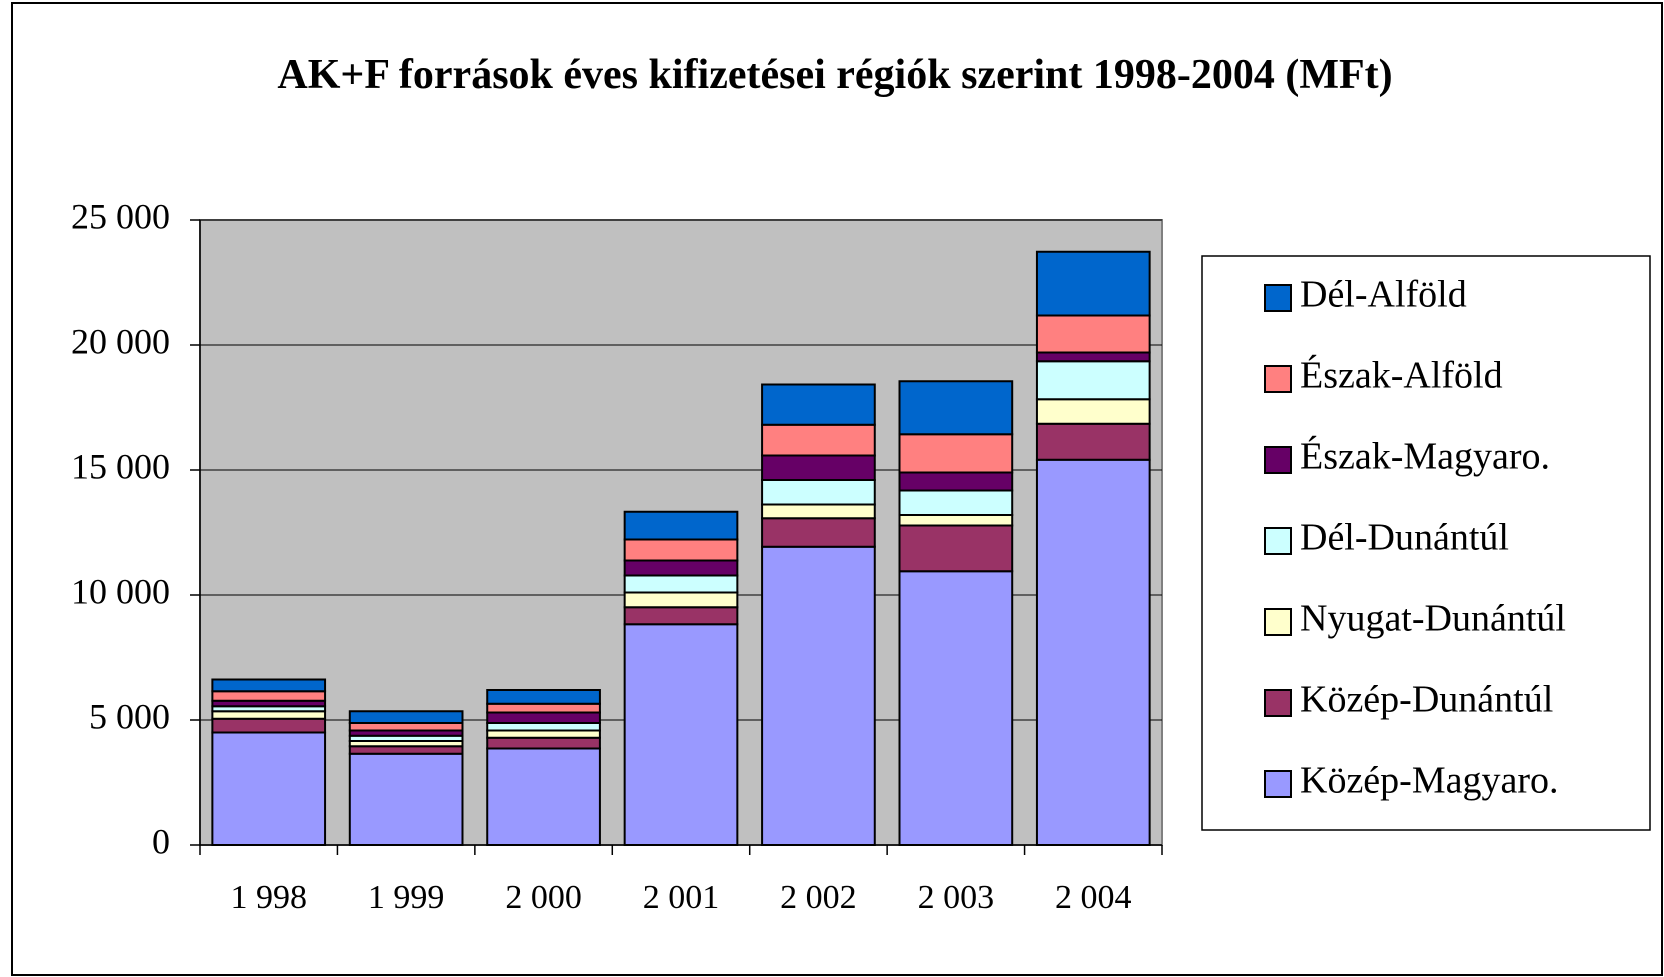  What do you see at coordinates (1429, 781) in the screenshot?
I see `legend-label: Közép-Magyaro.` at bounding box center [1429, 781].